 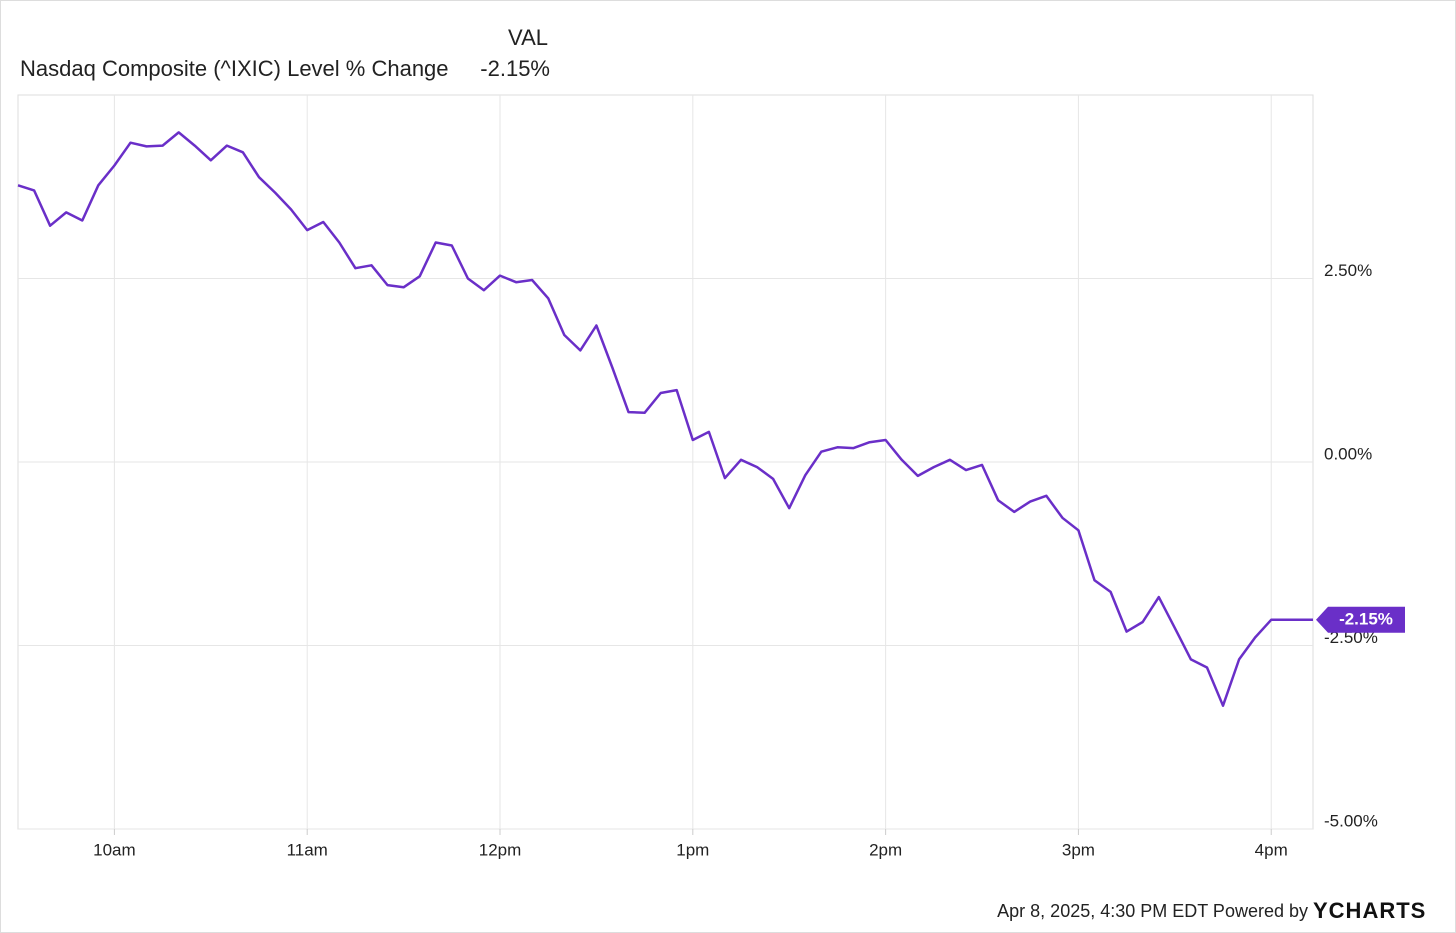 What do you see at coordinates (692, 849) in the screenshot?
I see `x-tick-label: 1pm` at bounding box center [692, 849].